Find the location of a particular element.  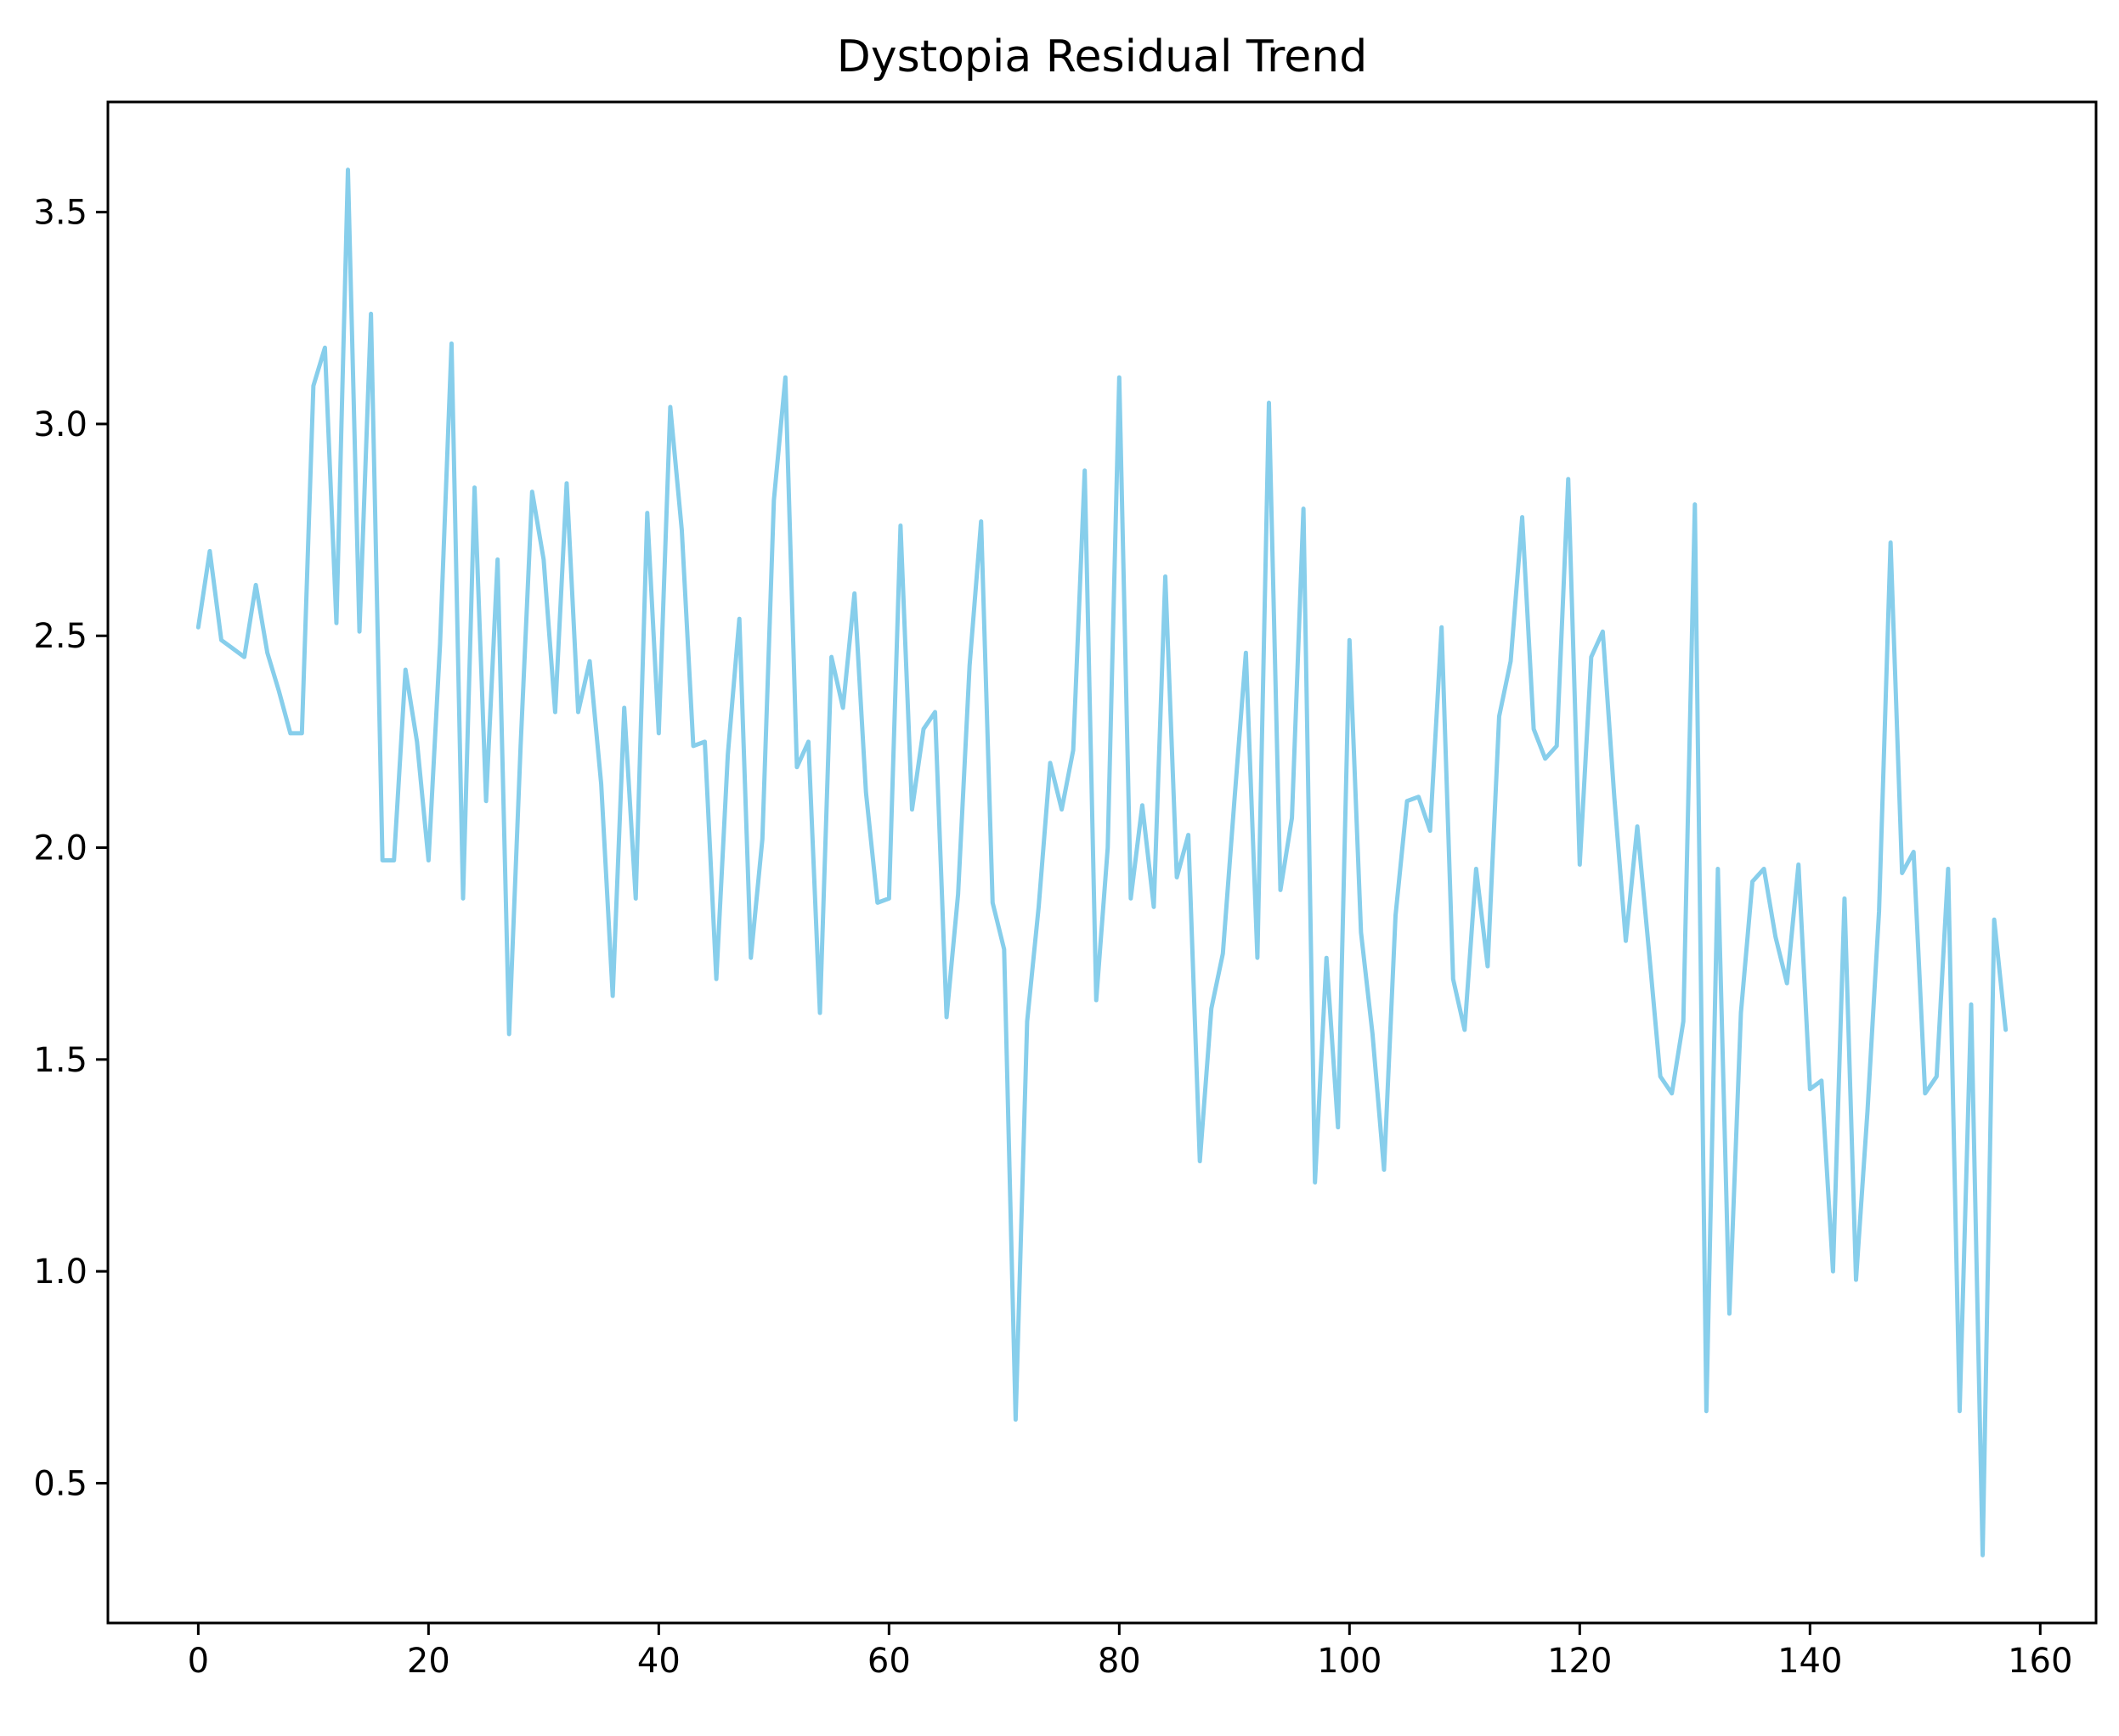

x-tick-label: 20 is located at coordinates (429, 1661).